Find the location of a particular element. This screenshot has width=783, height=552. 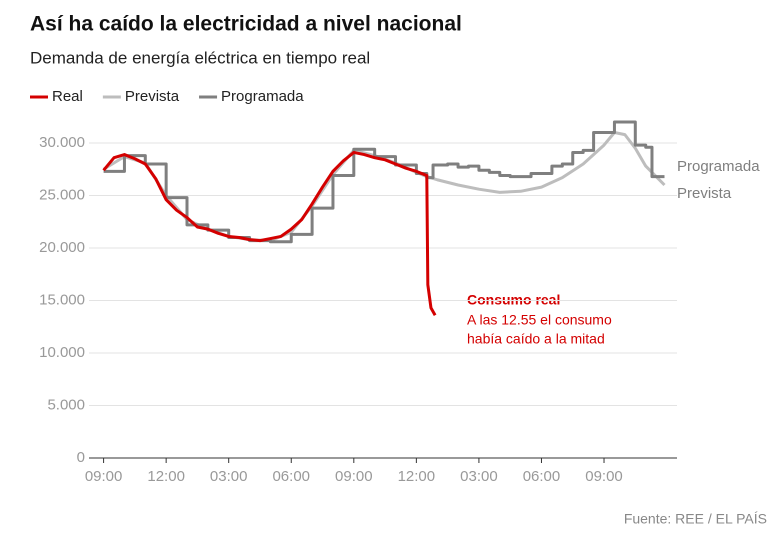

annotation-title: Consumo real is located at coordinates (513, 300).